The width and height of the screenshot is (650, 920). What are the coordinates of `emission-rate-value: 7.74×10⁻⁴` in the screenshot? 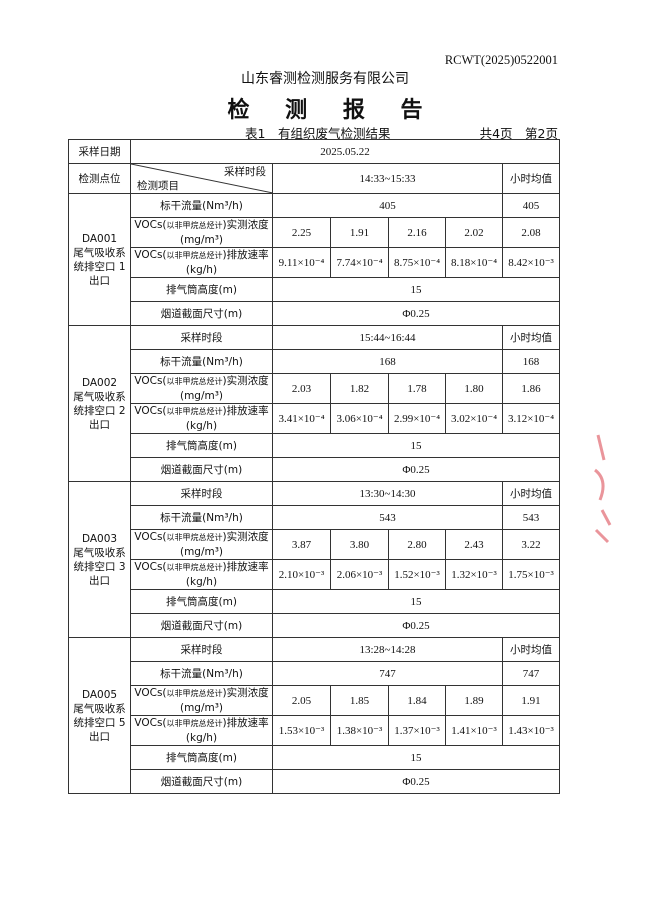 It's located at (359, 262).